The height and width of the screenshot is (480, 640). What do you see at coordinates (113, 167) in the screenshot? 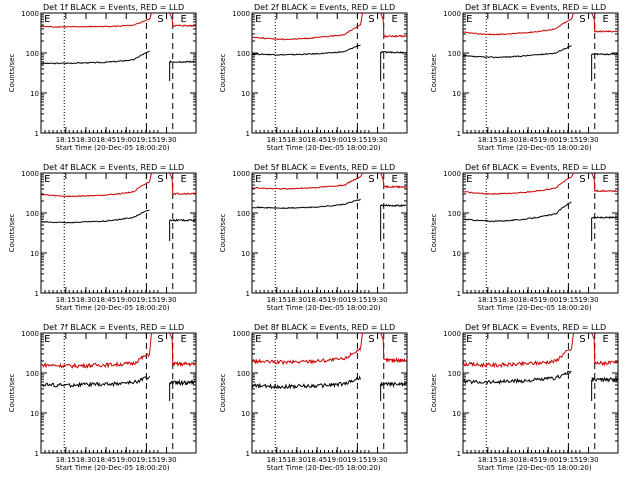
I see `chart-title: Det 4f BLACK = Events, RED = LLD` at bounding box center [113, 167].